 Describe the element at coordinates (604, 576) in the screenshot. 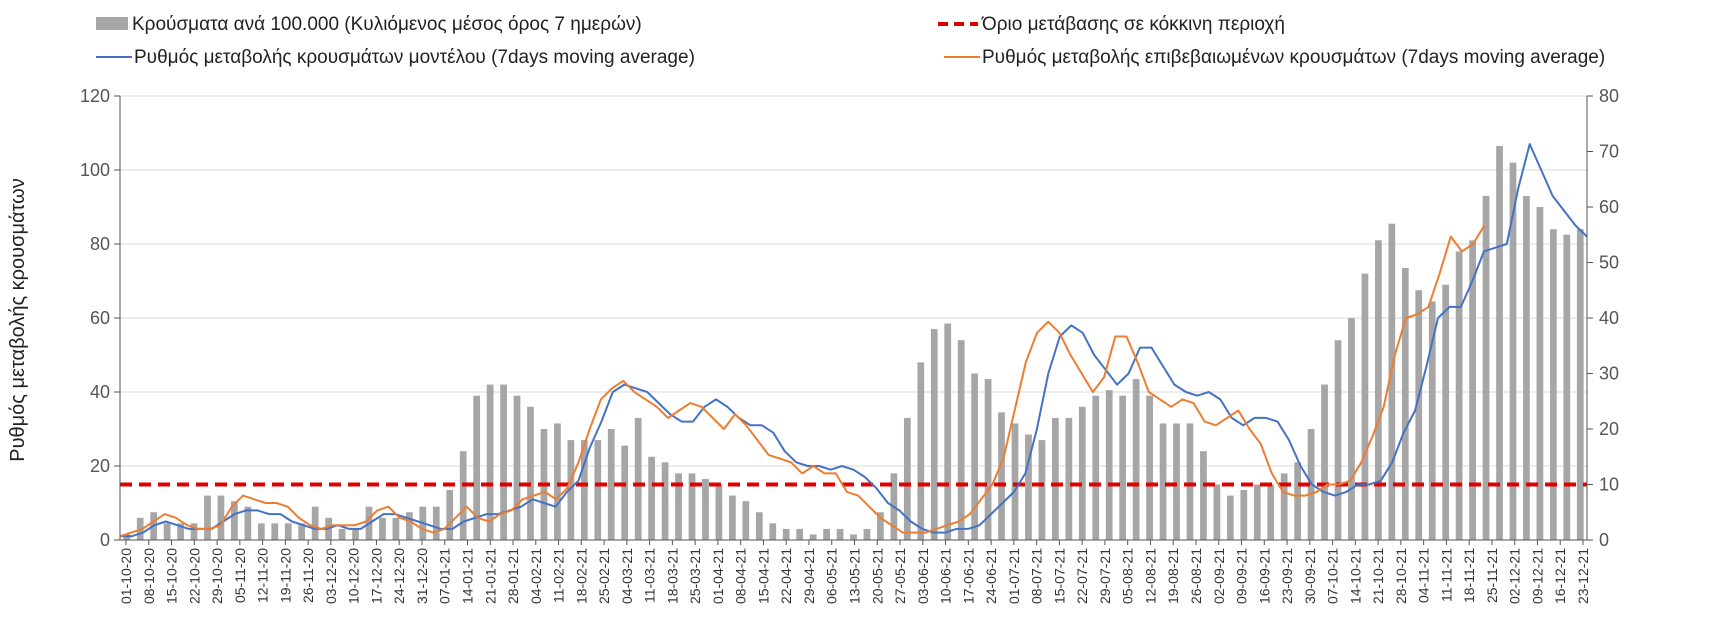

I see `x-tick-label-21: 25-02-21` at that location.